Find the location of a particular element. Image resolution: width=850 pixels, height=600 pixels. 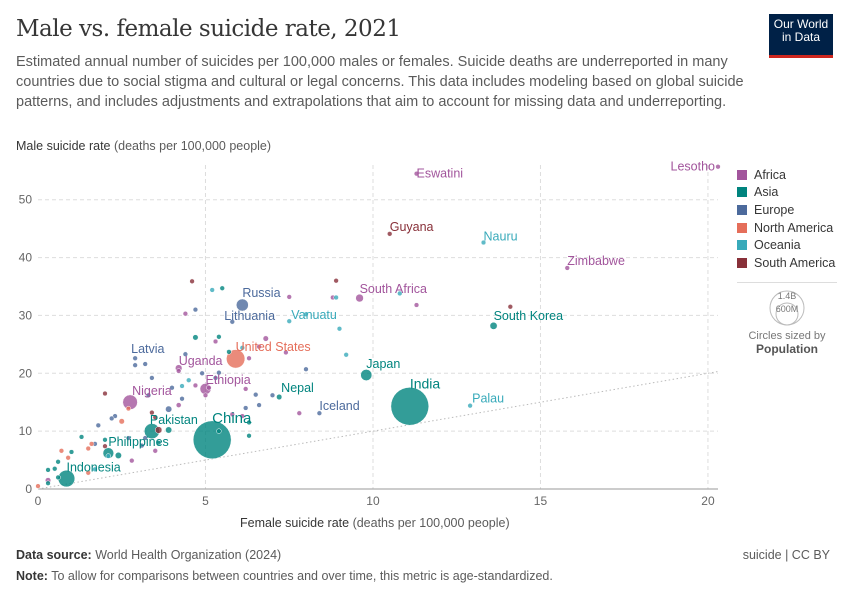

legend-label: Oceania is located at coordinates (777, 245).